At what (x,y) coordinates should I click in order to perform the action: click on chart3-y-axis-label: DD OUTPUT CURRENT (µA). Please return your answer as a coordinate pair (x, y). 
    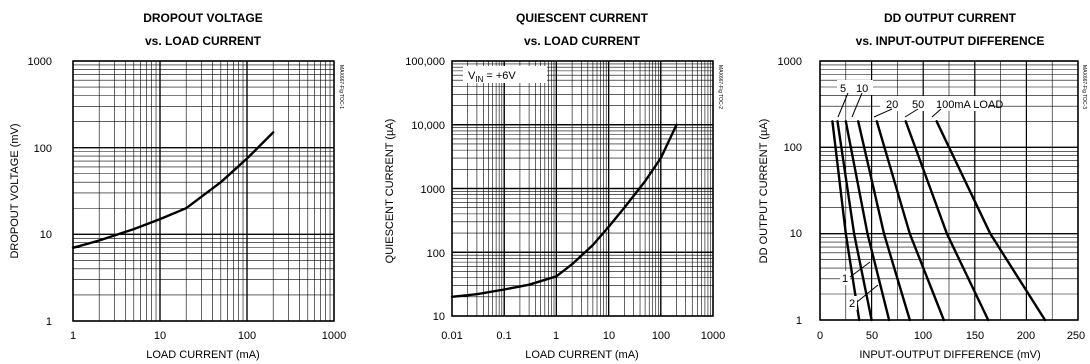
    Looking at the image, I should click on (764, 191).